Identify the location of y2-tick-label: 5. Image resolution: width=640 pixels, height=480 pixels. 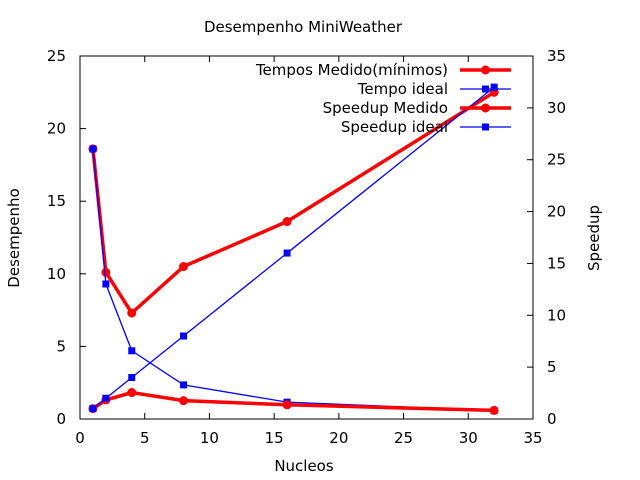
(552, 367).